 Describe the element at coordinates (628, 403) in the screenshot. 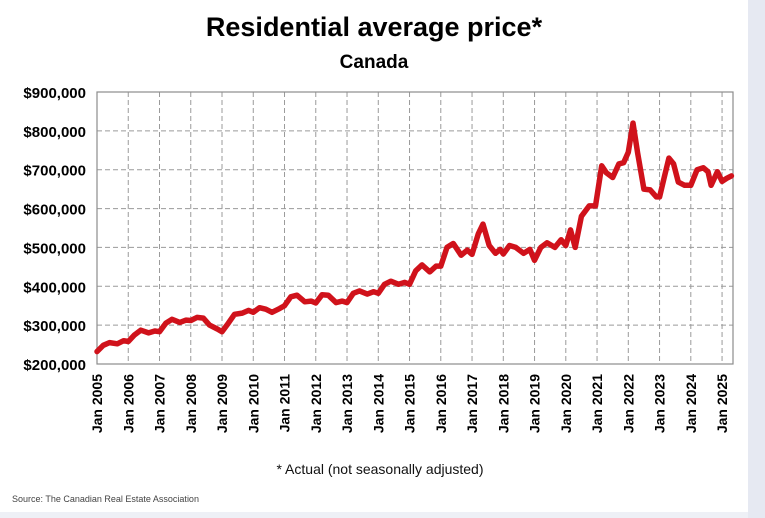

I see `x-tick-label: Jan 2022` at that location.